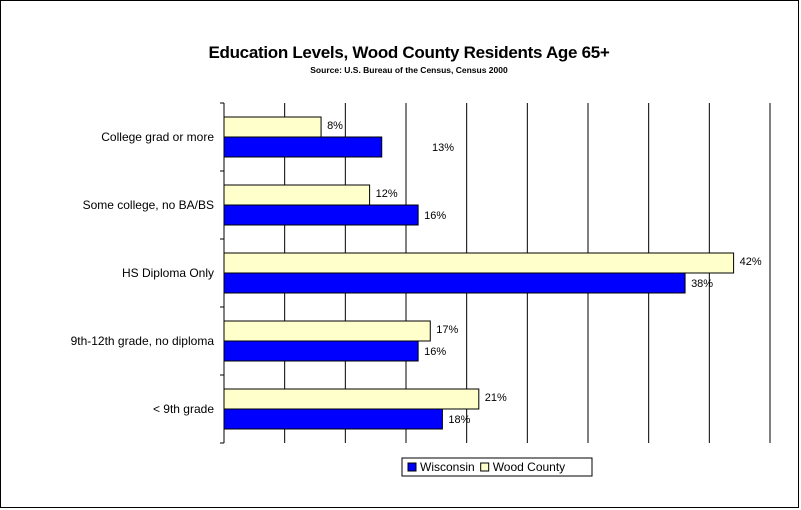 The height and width of the screenshot is (510, 801). What do you see at coordinates (529, 467) in the screenshot?
I see `legend-label-wood-county: Wood County` at bounding box center [529, 467].